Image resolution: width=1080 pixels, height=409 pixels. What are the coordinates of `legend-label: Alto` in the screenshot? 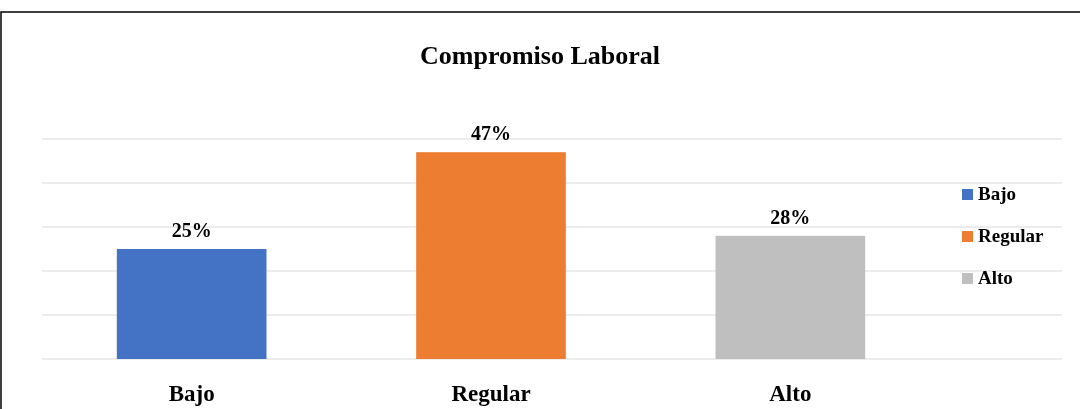 It's located at (995, 277).